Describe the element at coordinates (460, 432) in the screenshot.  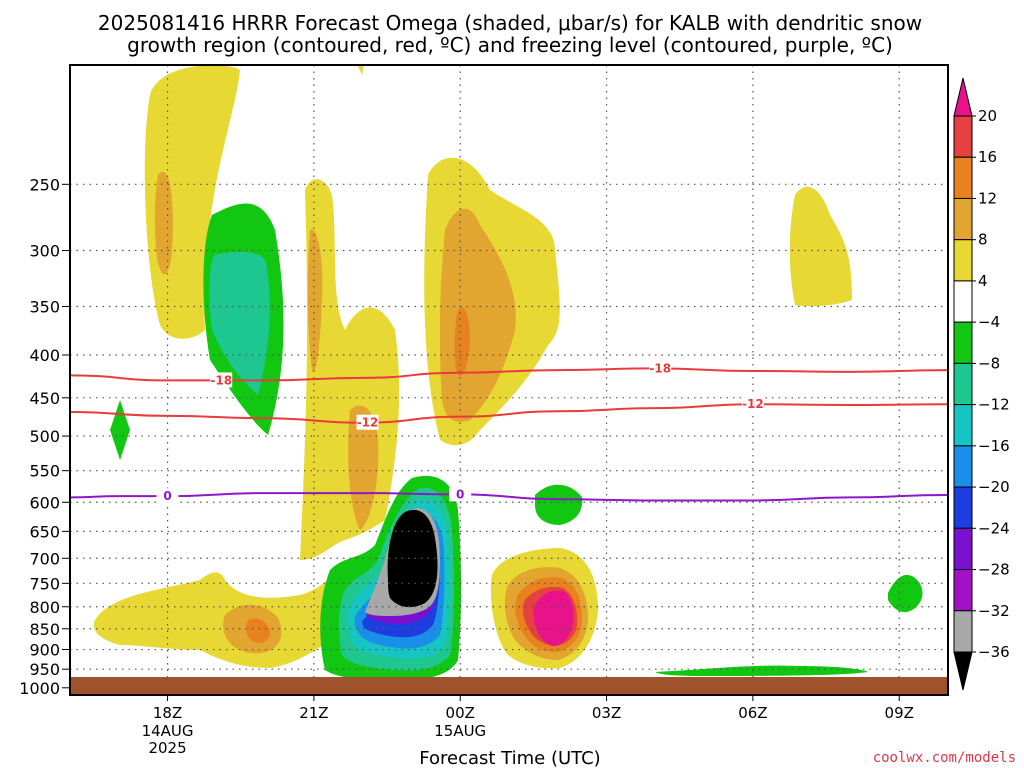
I see `contour-labels: -18 -18 -12 -12 0 0` at that location.